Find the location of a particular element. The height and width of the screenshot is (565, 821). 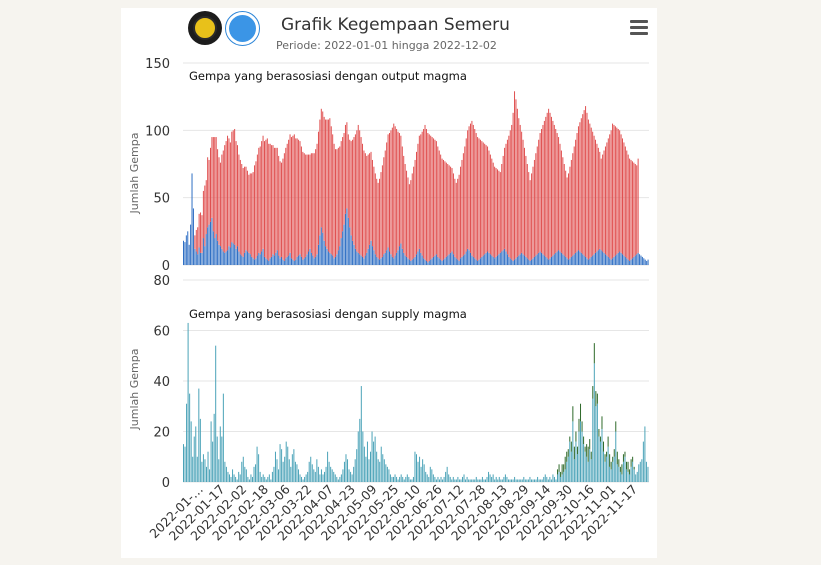

supply-magma-y-tick-label: 80 is located at coordinates (161, 281).